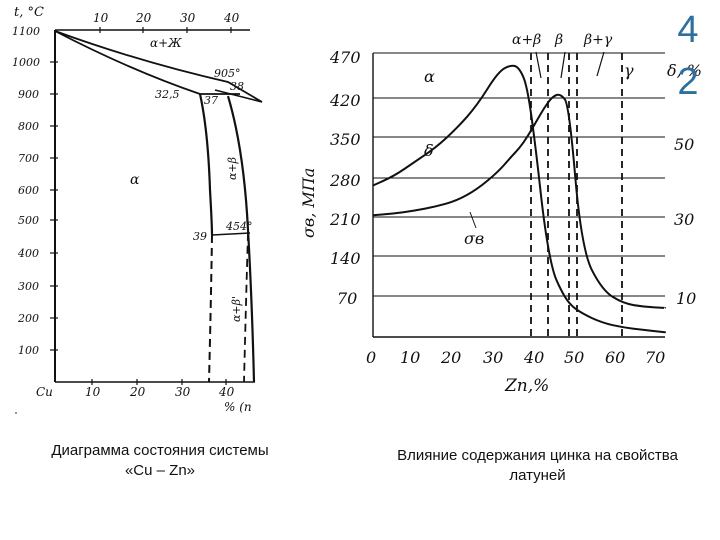 This screenshot has width=720, height=540. Describe the element at coordinates (188, 18) in the screenshot. I see `phase-x-tick-top: 30` at that location.